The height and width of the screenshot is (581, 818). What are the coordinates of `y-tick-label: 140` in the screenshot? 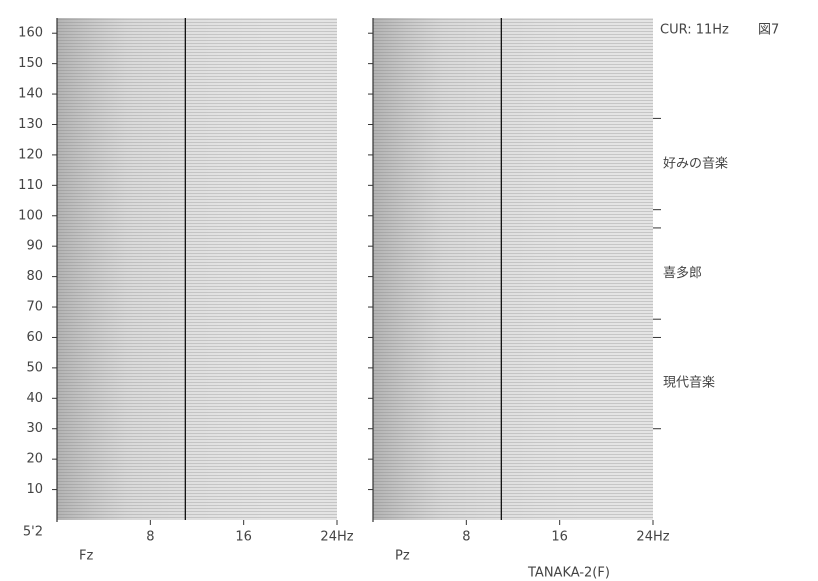 It's located at (30, 94).